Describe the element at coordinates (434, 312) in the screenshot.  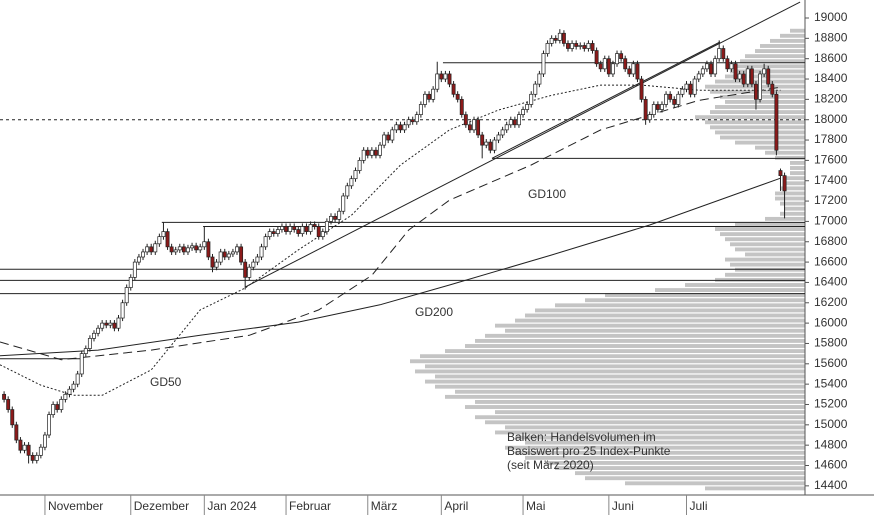
I see `ma-label: GD200` at that location.